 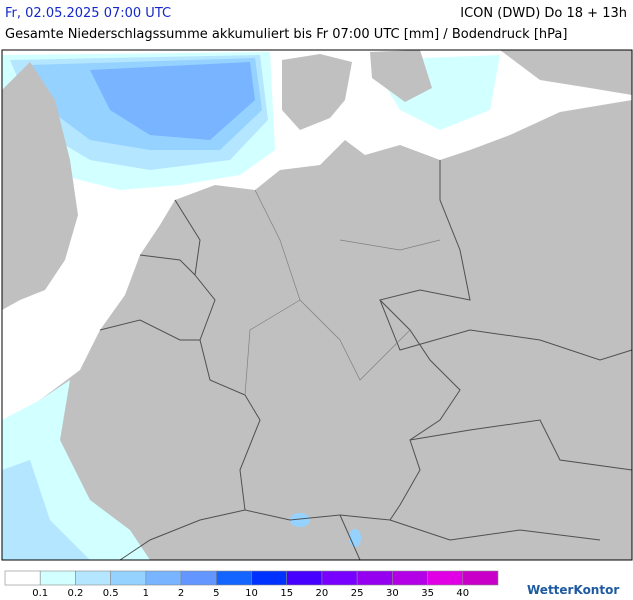 I want to click on legend-label: 5, so click(x=216, y=593).